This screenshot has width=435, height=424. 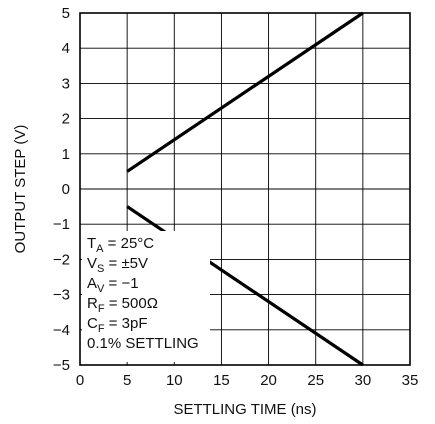 What do you see at coordinates (80, 380) in the screenshot?
I see `x-tick-label: 0` at bounding box center [80, 380].